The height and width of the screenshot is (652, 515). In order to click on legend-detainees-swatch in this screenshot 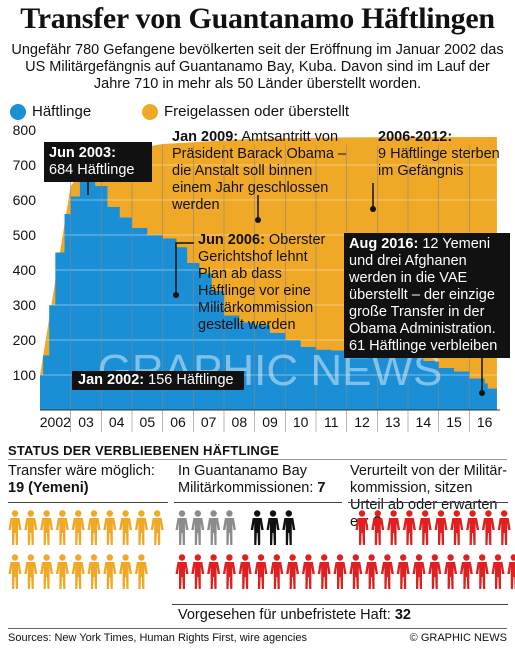, I will do `click(18, 112)`.